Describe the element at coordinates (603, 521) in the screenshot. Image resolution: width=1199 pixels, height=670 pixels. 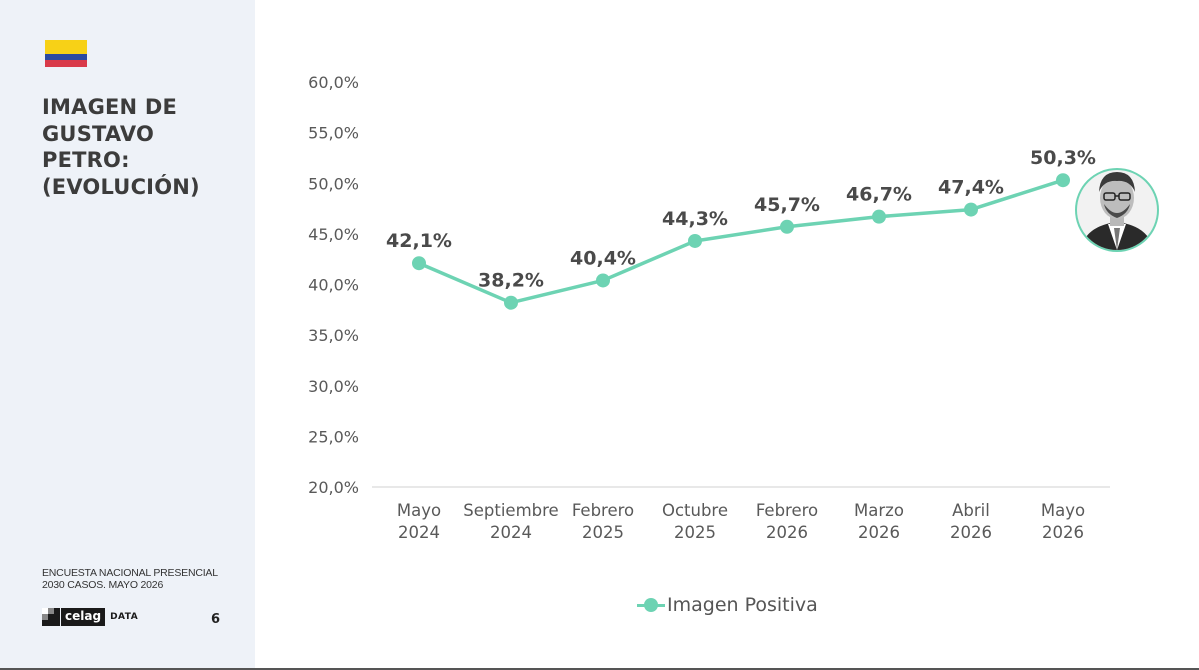
I see `x-tick-label: Febrero 2025` at that location.